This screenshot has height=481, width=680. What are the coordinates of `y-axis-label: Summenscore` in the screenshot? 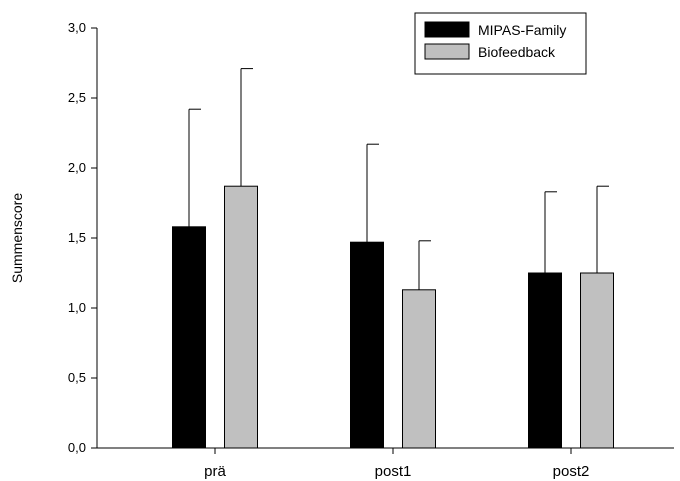 It's located at (17, 238).